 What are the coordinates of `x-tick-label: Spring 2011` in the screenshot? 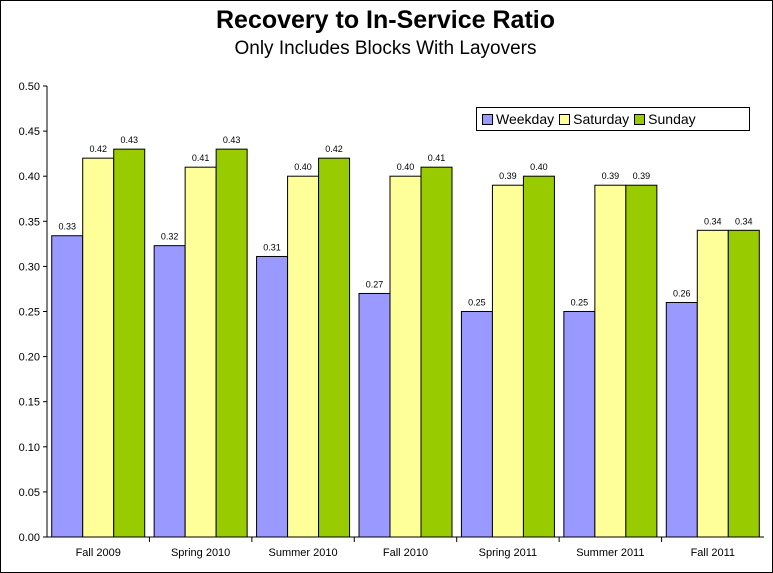 It's located at (508, 553).